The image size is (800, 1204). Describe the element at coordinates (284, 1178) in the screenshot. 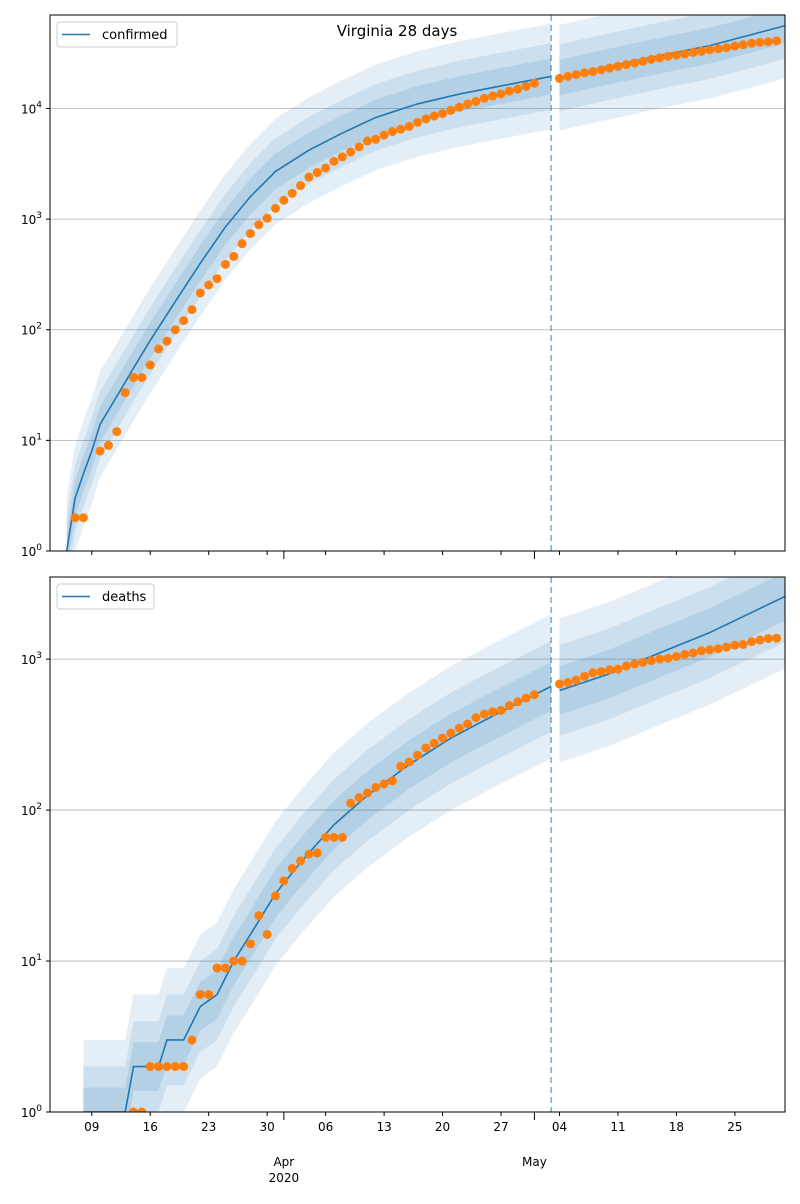

I see `x-year-label: 2020` at that location.